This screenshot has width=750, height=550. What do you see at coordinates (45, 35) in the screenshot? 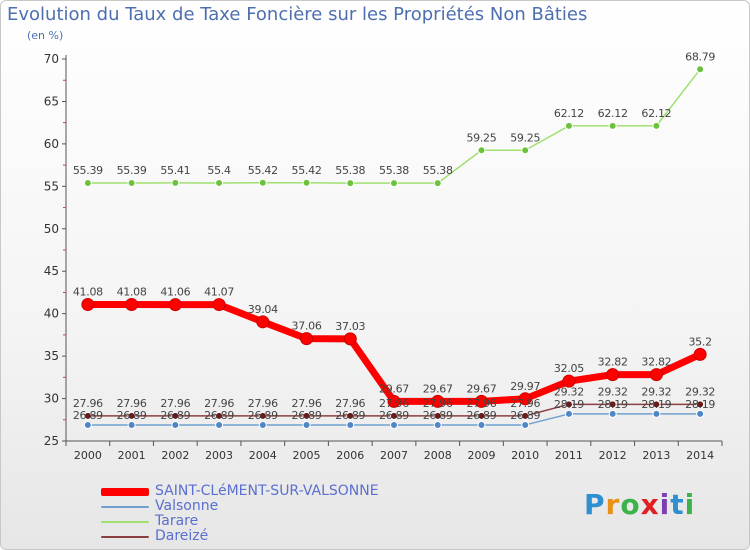
I see `y-axis-unit: (en %)` at bounding box center [45, 35].